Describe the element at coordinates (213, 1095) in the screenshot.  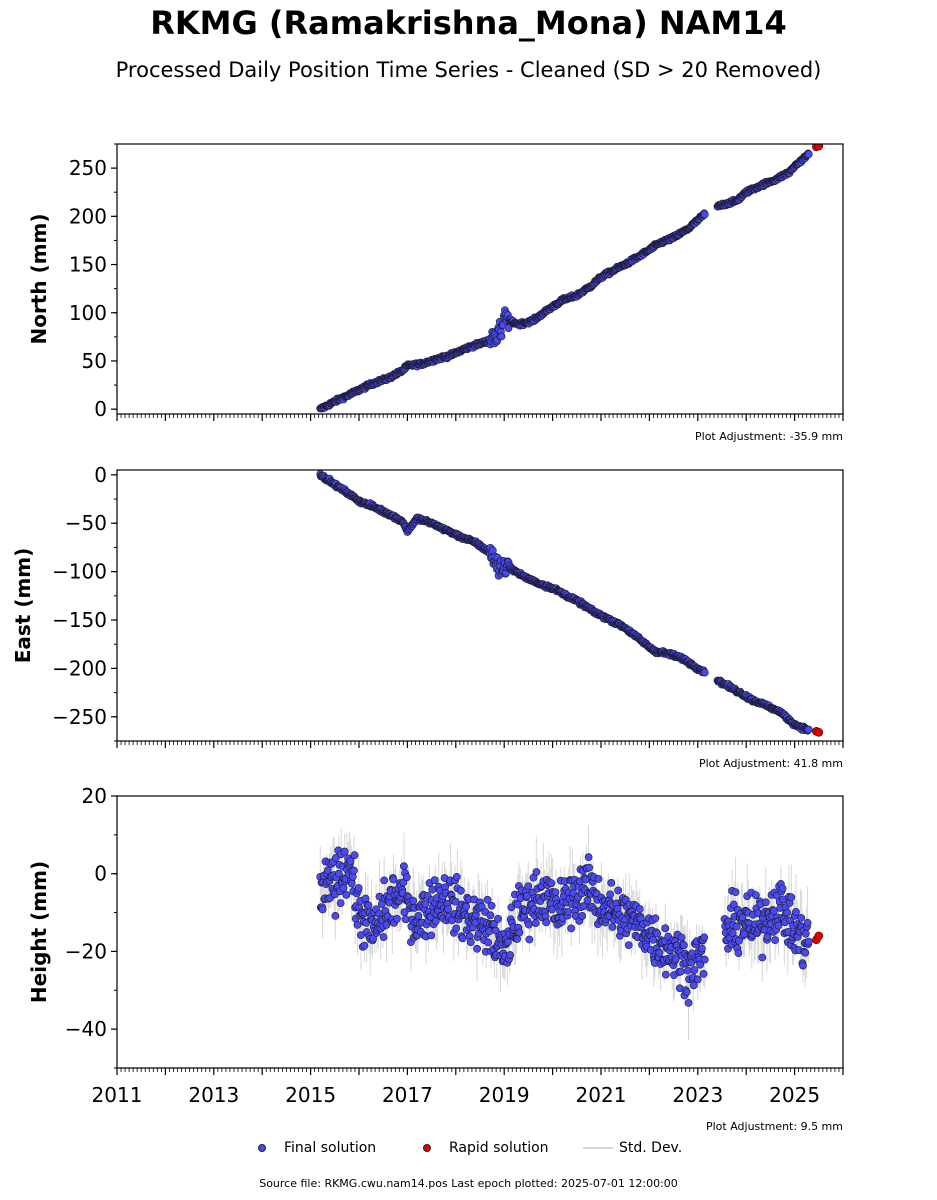
I see `x-tick-label: 2013` at that location.